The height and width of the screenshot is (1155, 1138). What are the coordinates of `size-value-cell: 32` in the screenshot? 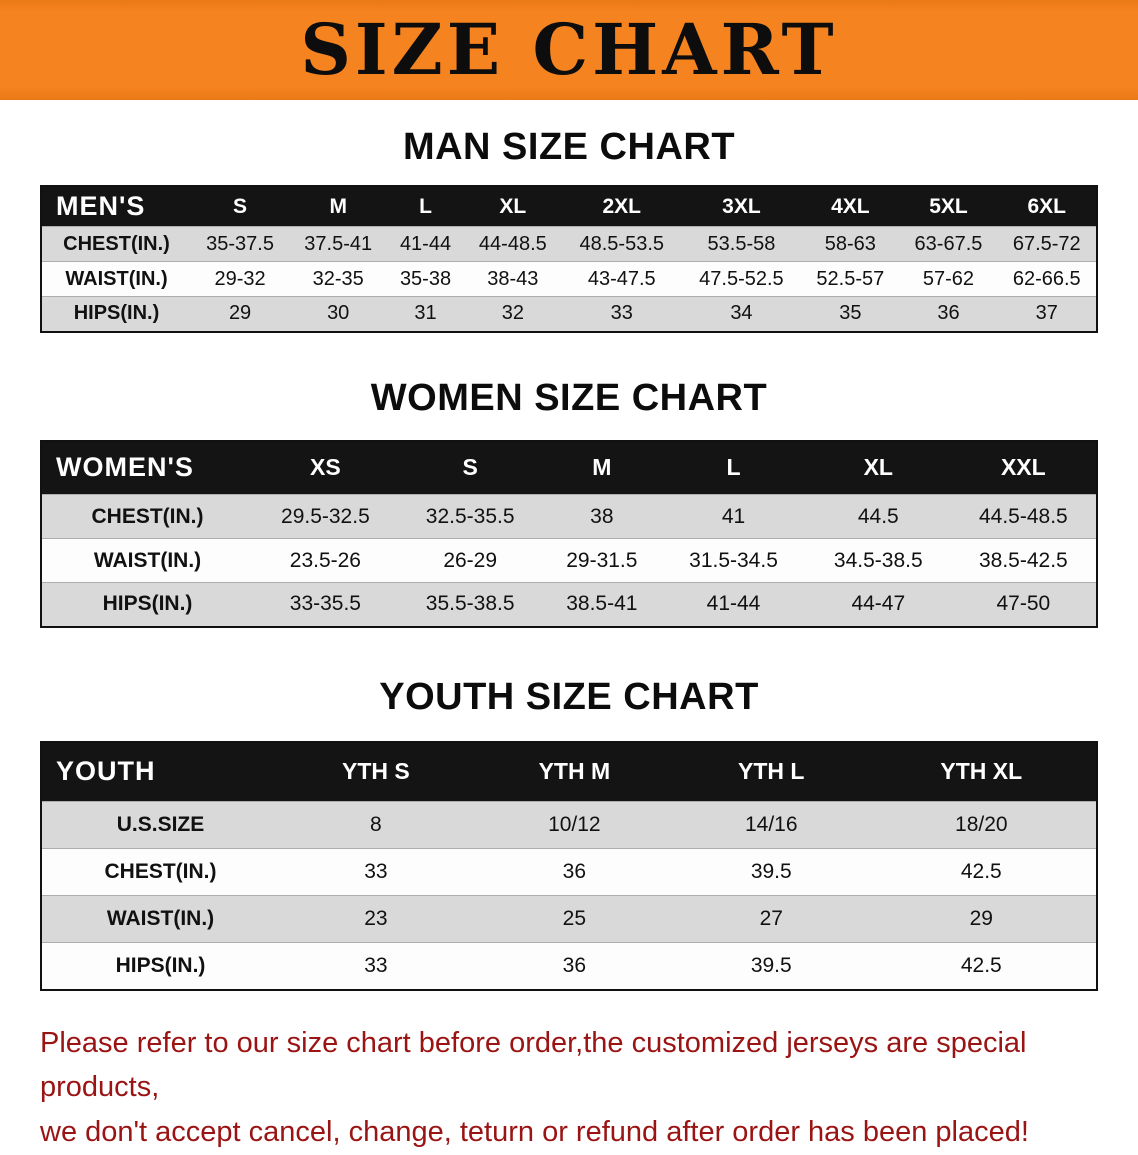 It's located at (513, 314).